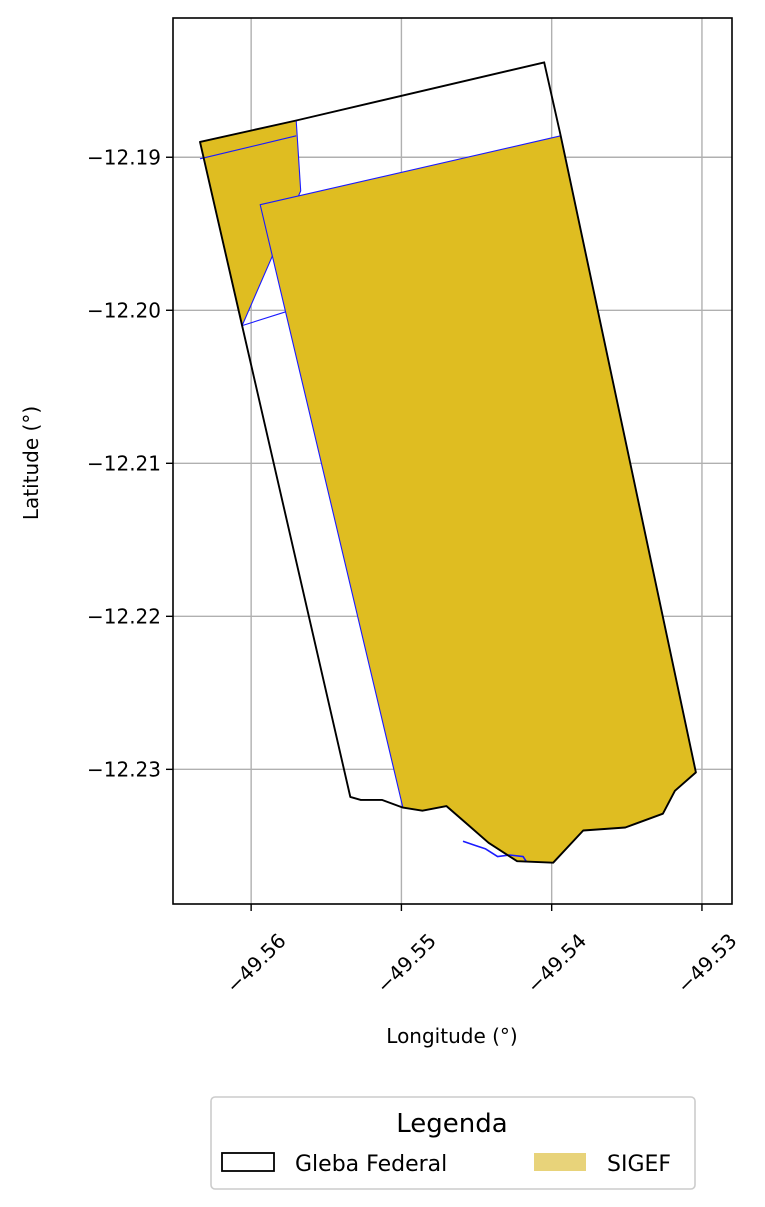 Image resolution: width=765 pixels, height=1207 pixels. What do you see at coordinates (560, 1162) in the screenshot?
I see `legend-swatch-sigef` at bounding box center [560, 1162].